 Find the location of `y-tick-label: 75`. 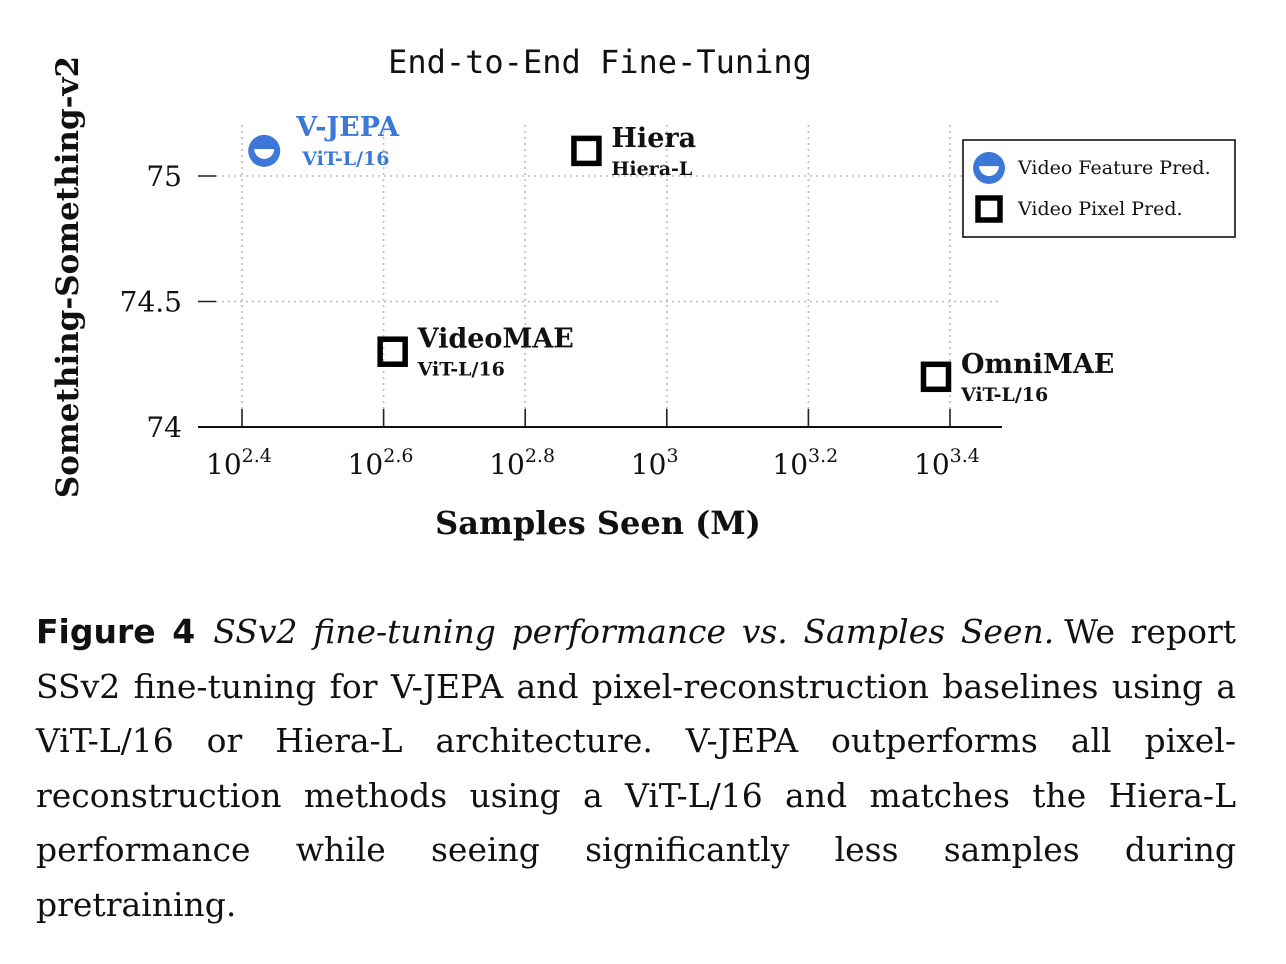

y-tick-label: 75 is located at coordinates (164, 176).